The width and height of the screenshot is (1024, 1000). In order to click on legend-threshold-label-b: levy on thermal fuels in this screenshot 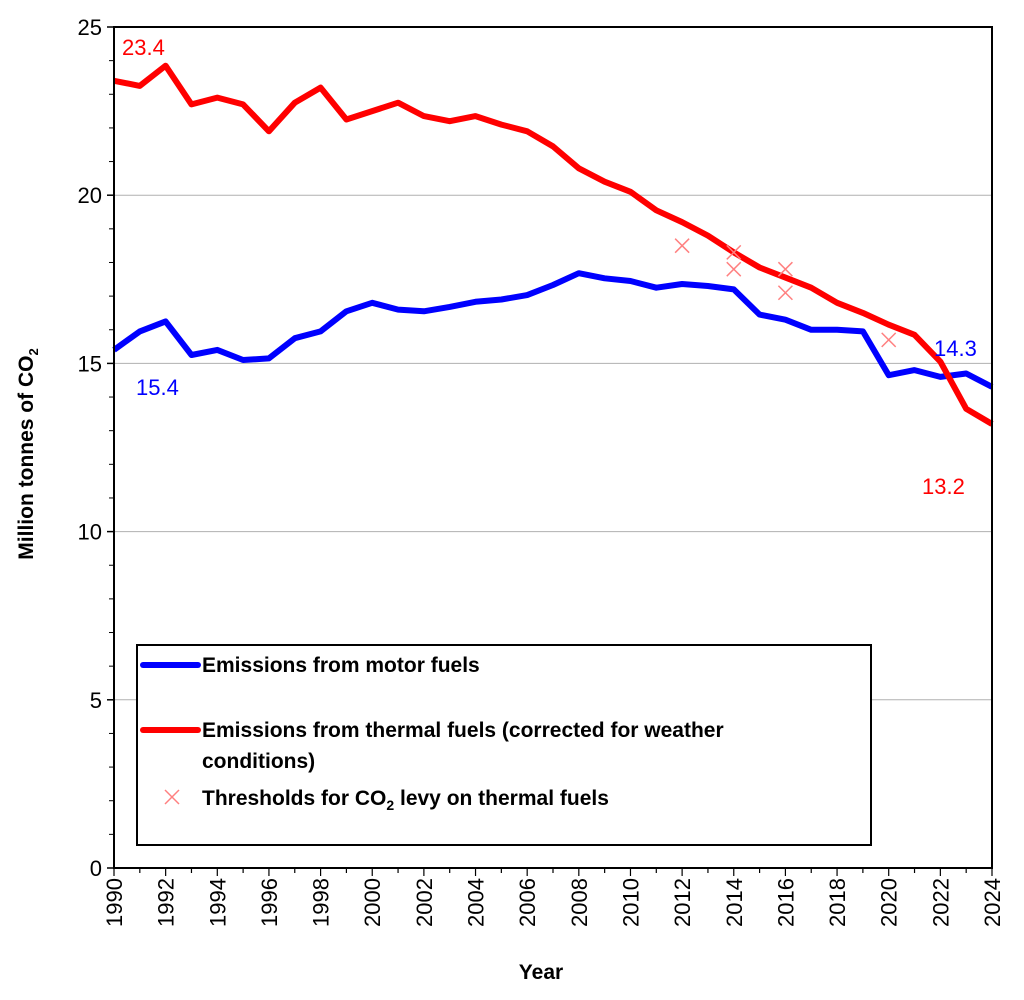, I will do `click(501, 798)`.